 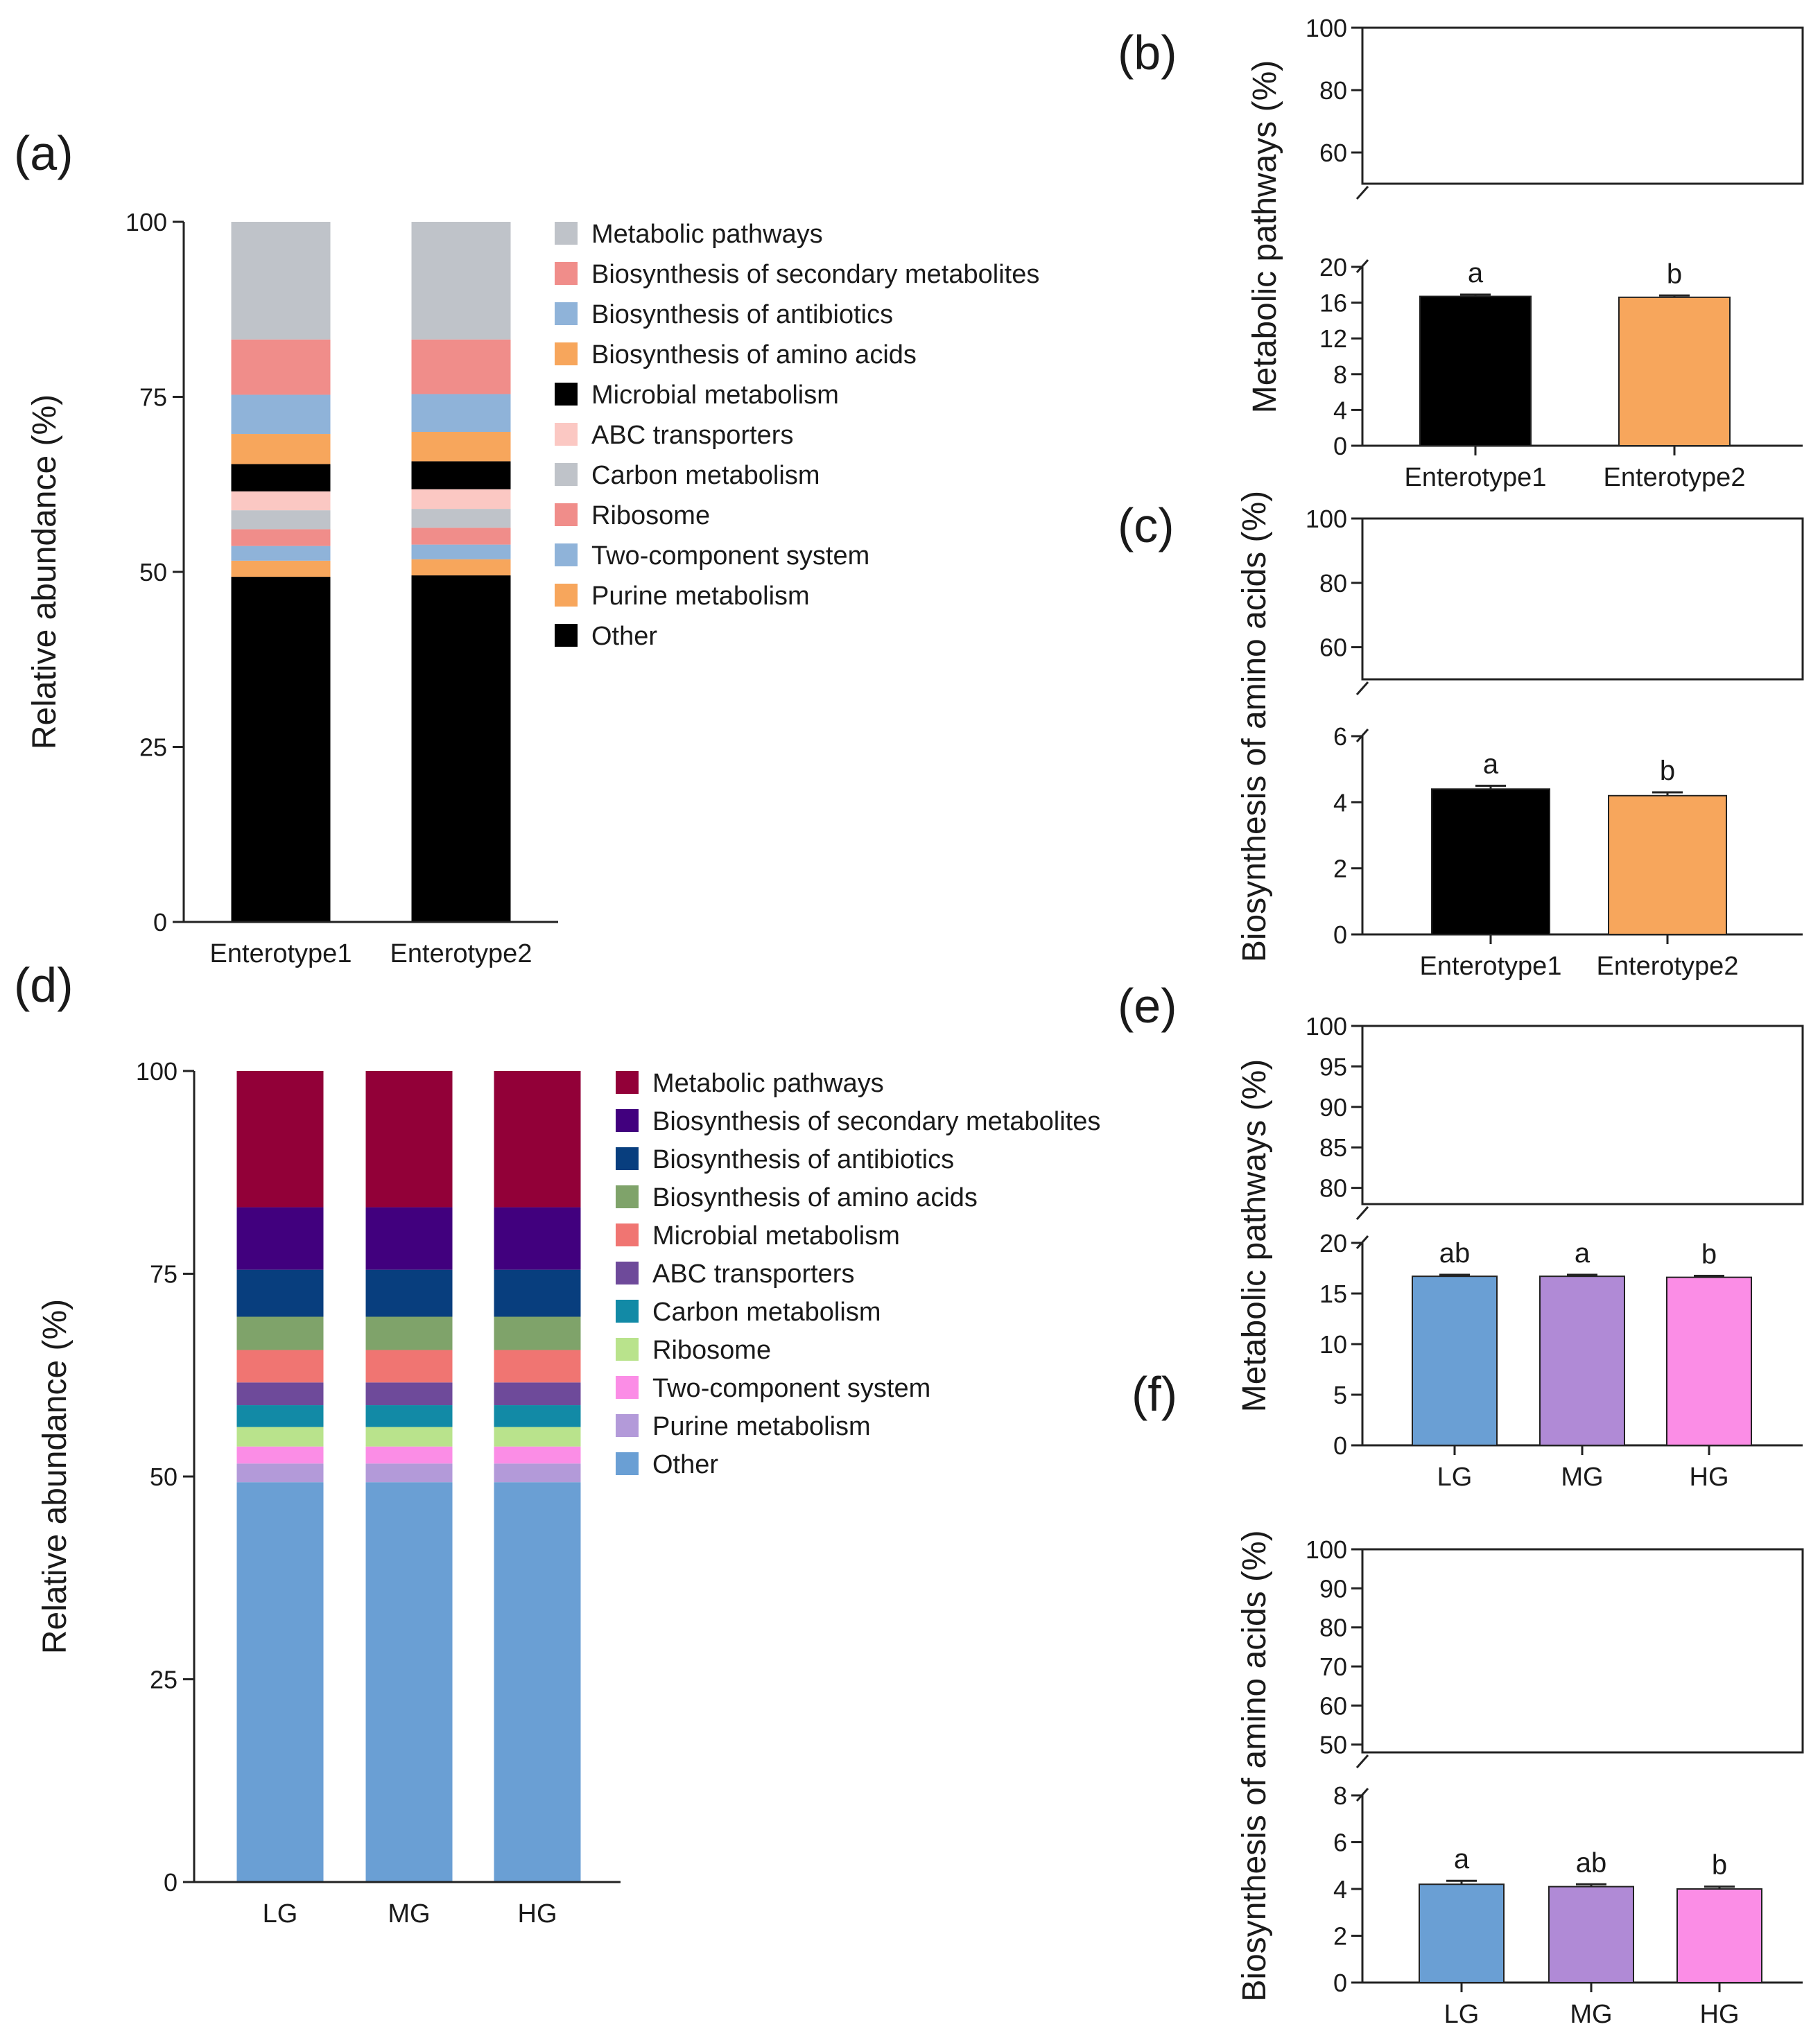 I want to click on y-axis-label-d: Relative abundance (%), so click(x=55, y=1476).